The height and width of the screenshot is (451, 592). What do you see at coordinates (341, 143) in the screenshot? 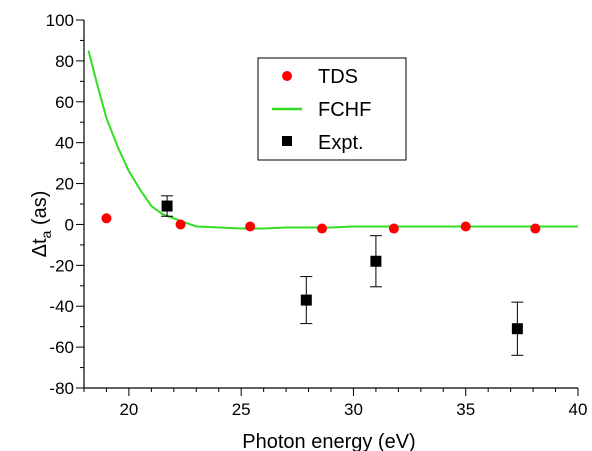
I see `legend-label-expt: Expt.` at bounding box center [341, 143].